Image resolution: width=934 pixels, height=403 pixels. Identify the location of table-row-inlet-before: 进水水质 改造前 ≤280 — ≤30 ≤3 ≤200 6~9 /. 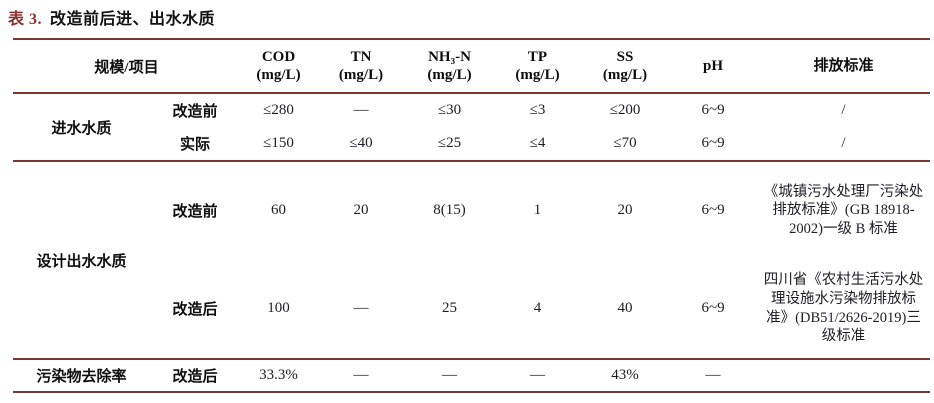
(471, 115).